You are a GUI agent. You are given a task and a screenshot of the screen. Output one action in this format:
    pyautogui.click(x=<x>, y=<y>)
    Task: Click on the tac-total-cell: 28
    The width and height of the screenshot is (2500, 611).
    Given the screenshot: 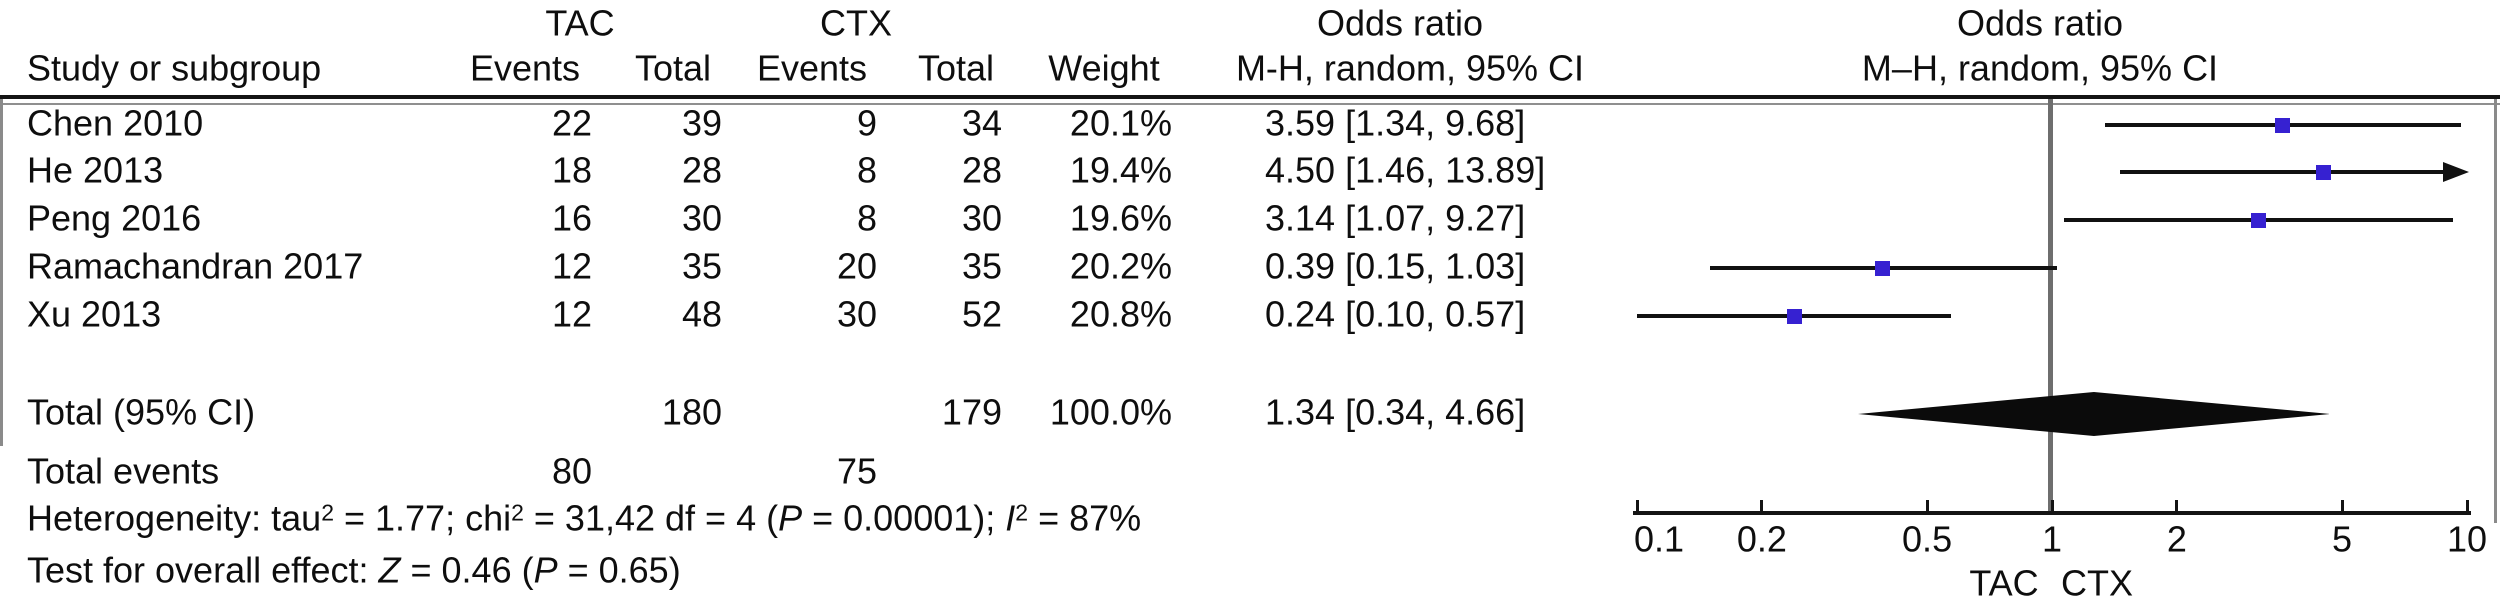 What is the action you would take?
    pyautogui.click(x=701, y=170)
    